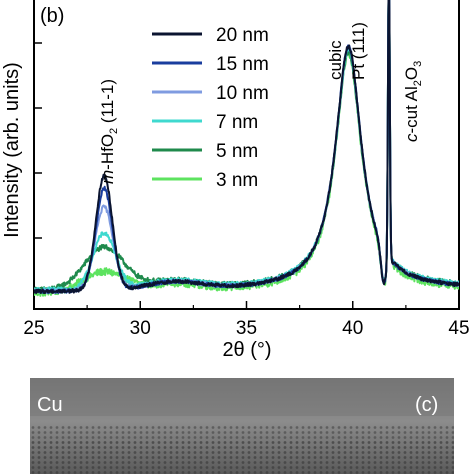 This screenshot has height=474, width=474. What do you see at coordinates (52, 16) in the screenshot?
I see `panel-label-b: (b)` at bounding box center [52, 16].